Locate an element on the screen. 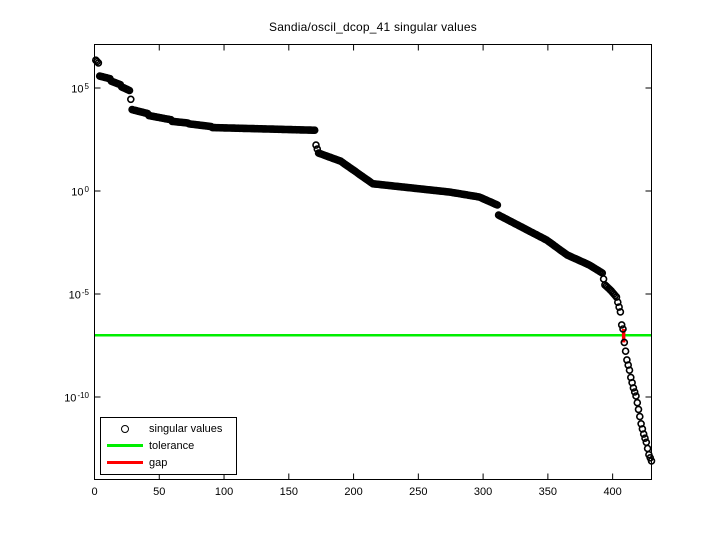  chart-title: Sandia/oscil_dcop_41 singular values is located at coordinates (372, 27).